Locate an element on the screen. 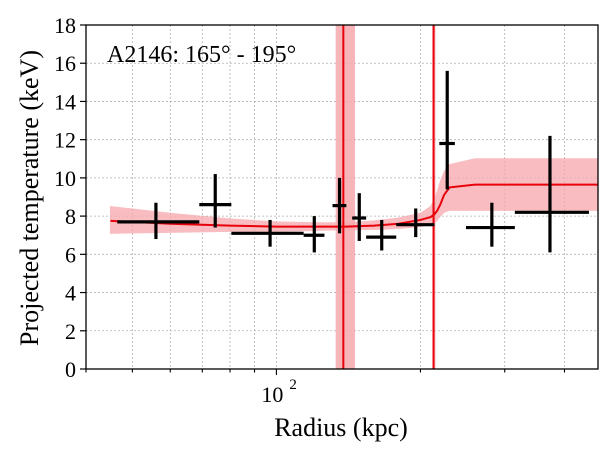 The height and width of the screenshot is (458, 610). y-ticks: 0 2 4 6 8 10 12 14 16 18 is located at coordinates (70, 197).